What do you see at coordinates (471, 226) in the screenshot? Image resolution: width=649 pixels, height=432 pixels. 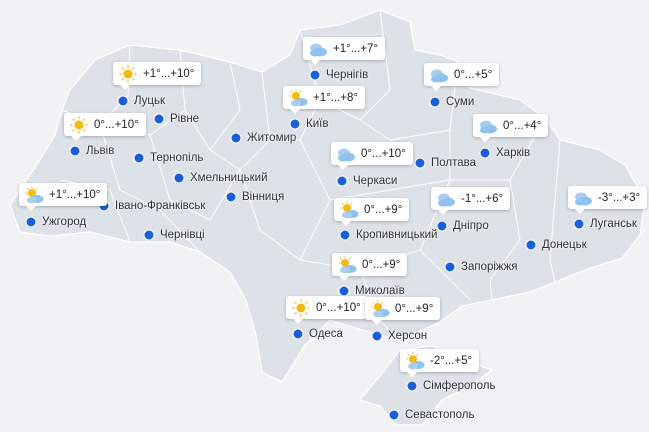 I see `city-label: Дніпро` at bounding box center [471, 226].